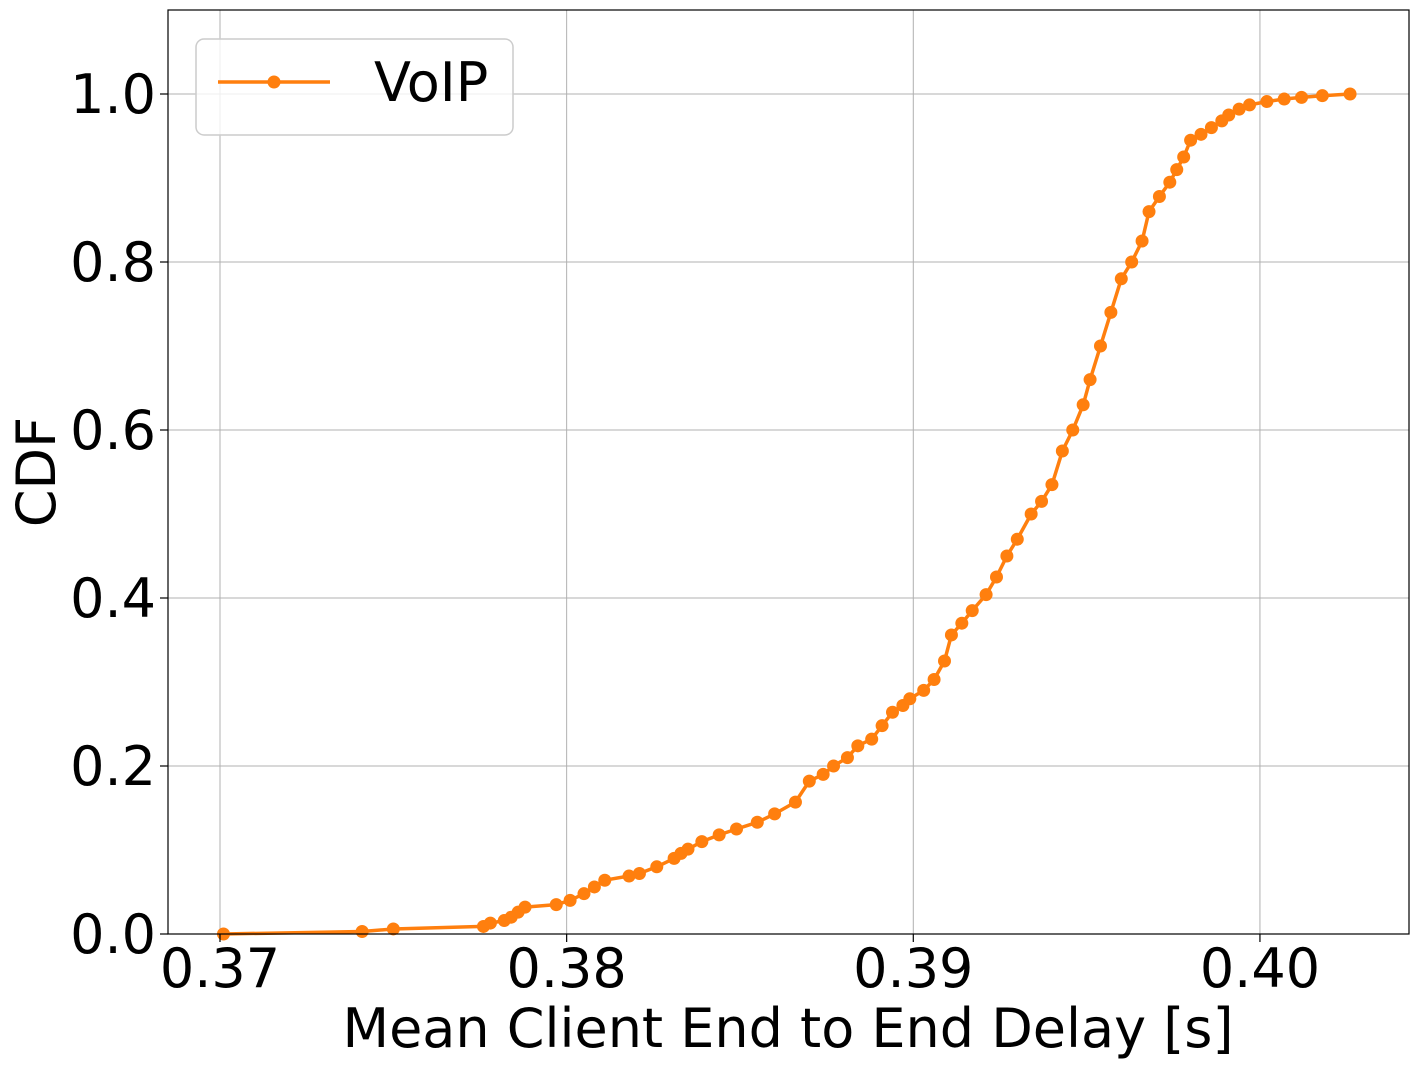  I want to click on legend: VoIP, so click(354, 87).